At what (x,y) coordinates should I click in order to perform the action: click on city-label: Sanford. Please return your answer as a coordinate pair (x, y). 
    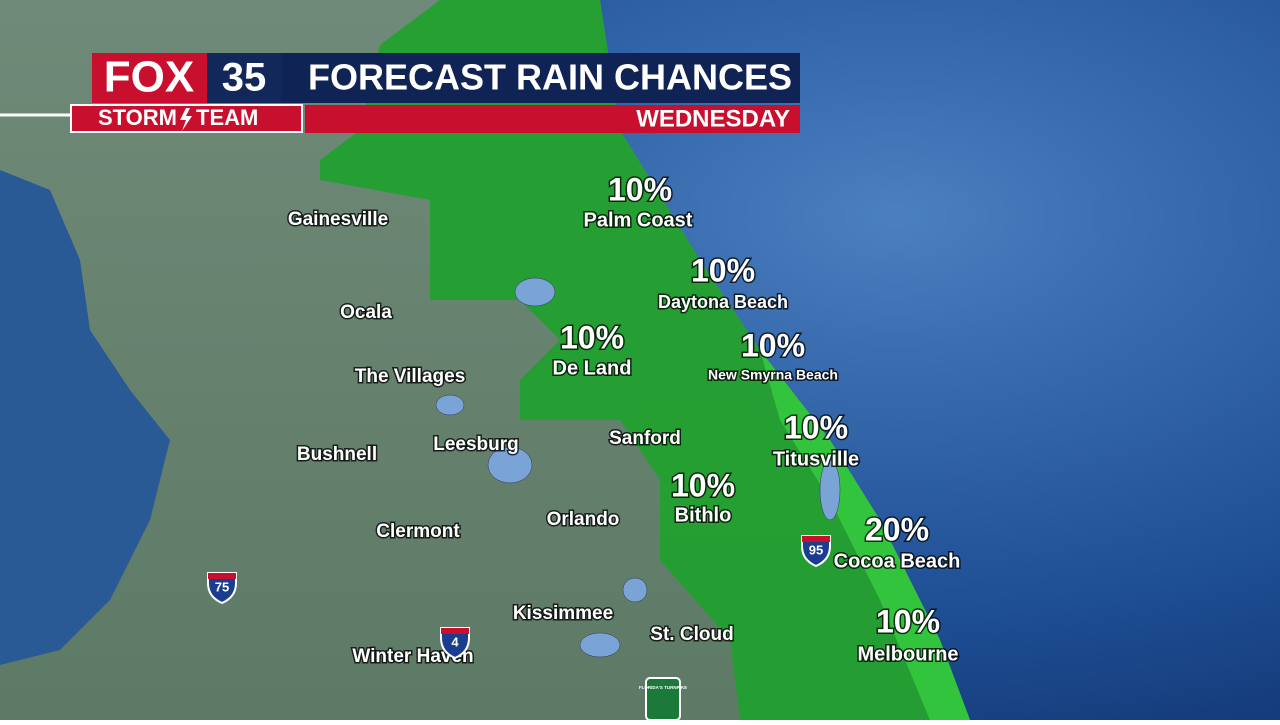
    Looking at the image, I should click on (645, 438).